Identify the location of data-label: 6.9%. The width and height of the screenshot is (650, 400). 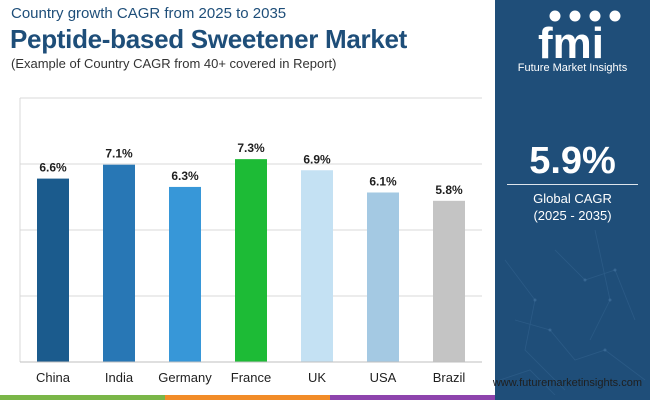
(317, 159).